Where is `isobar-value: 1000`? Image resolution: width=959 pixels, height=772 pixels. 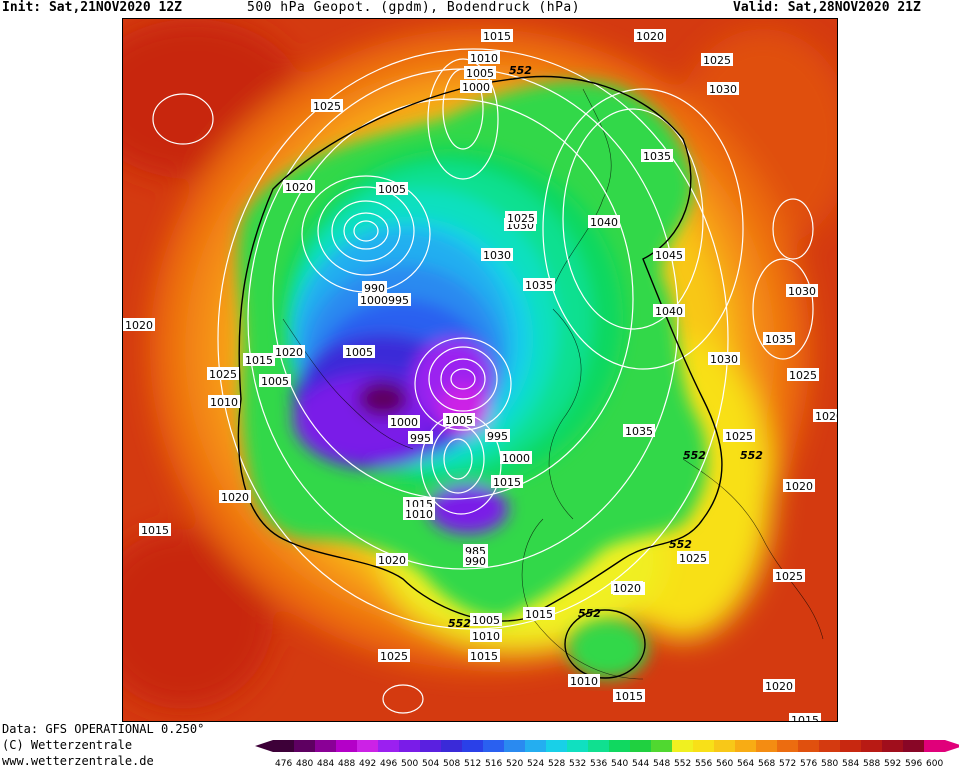 isobar-value: 1000 is located at coordinates (516, 458).